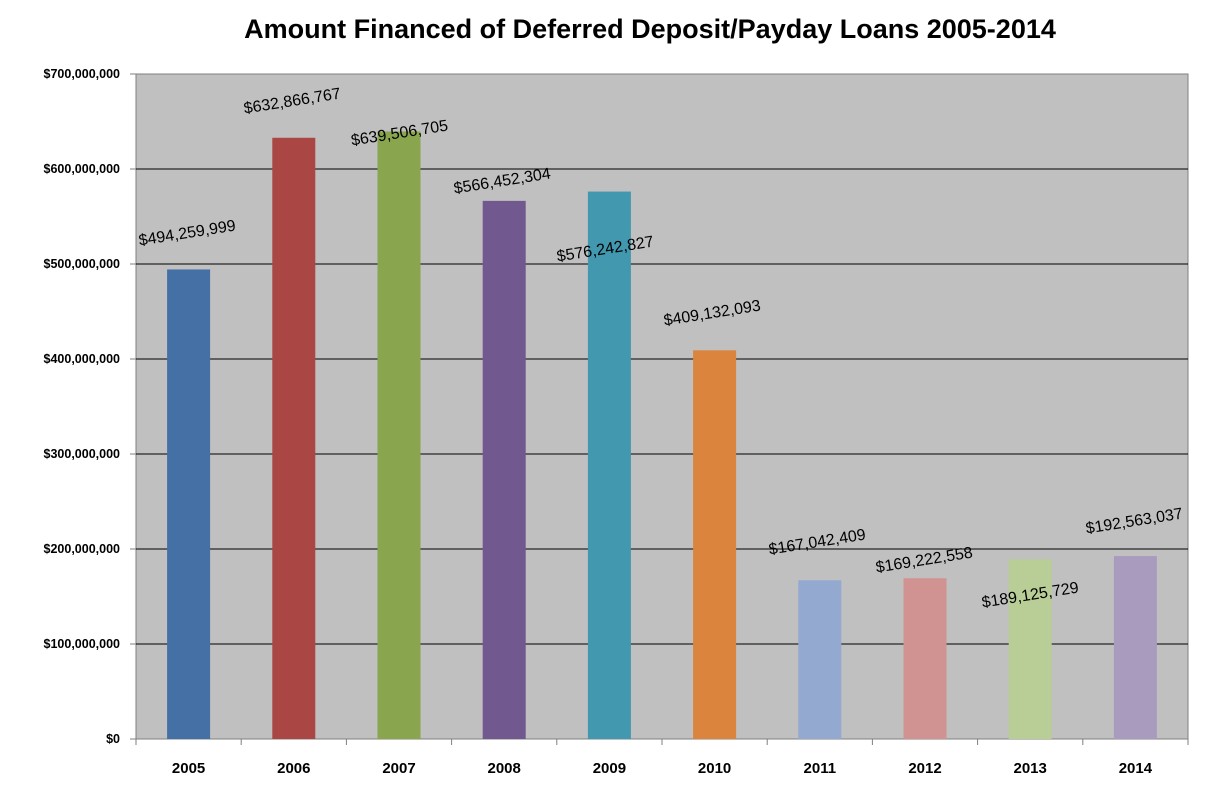  I want to click on y-tick-label: $500,000,000, so click(82, 264).